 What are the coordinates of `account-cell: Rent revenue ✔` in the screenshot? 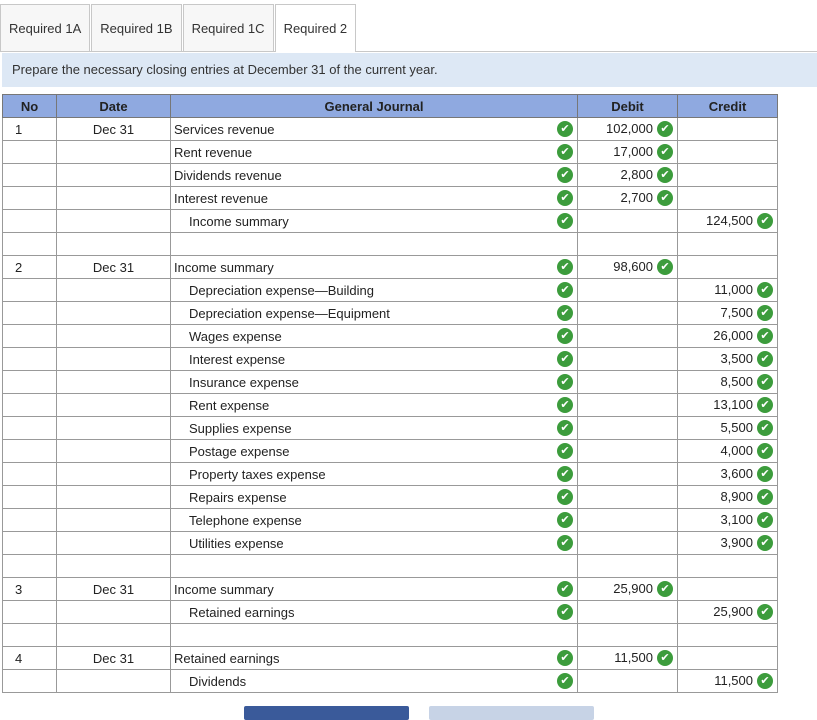 It's located at (374, 152).